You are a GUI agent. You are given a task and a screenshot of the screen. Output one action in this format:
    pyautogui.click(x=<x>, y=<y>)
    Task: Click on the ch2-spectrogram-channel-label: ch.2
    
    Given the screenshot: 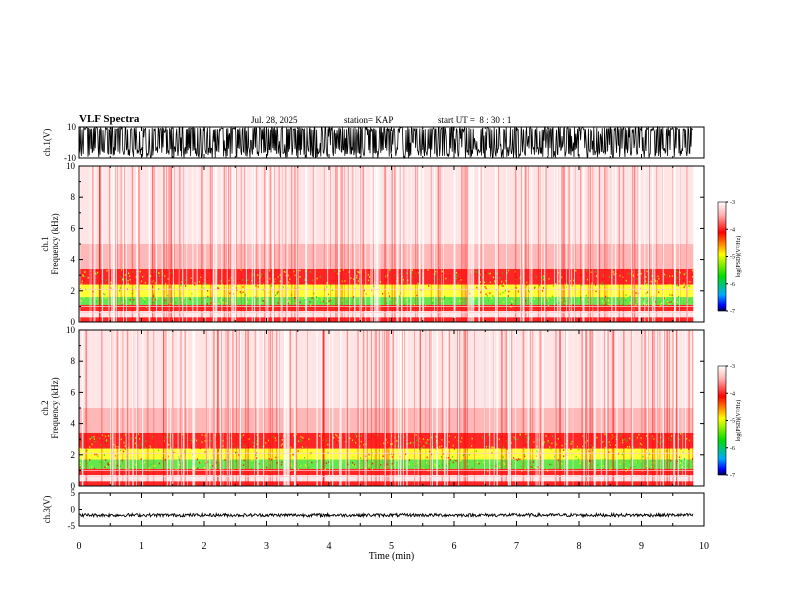 What is the action you would take?
    pyautogui.click(x=45, y=407)
    